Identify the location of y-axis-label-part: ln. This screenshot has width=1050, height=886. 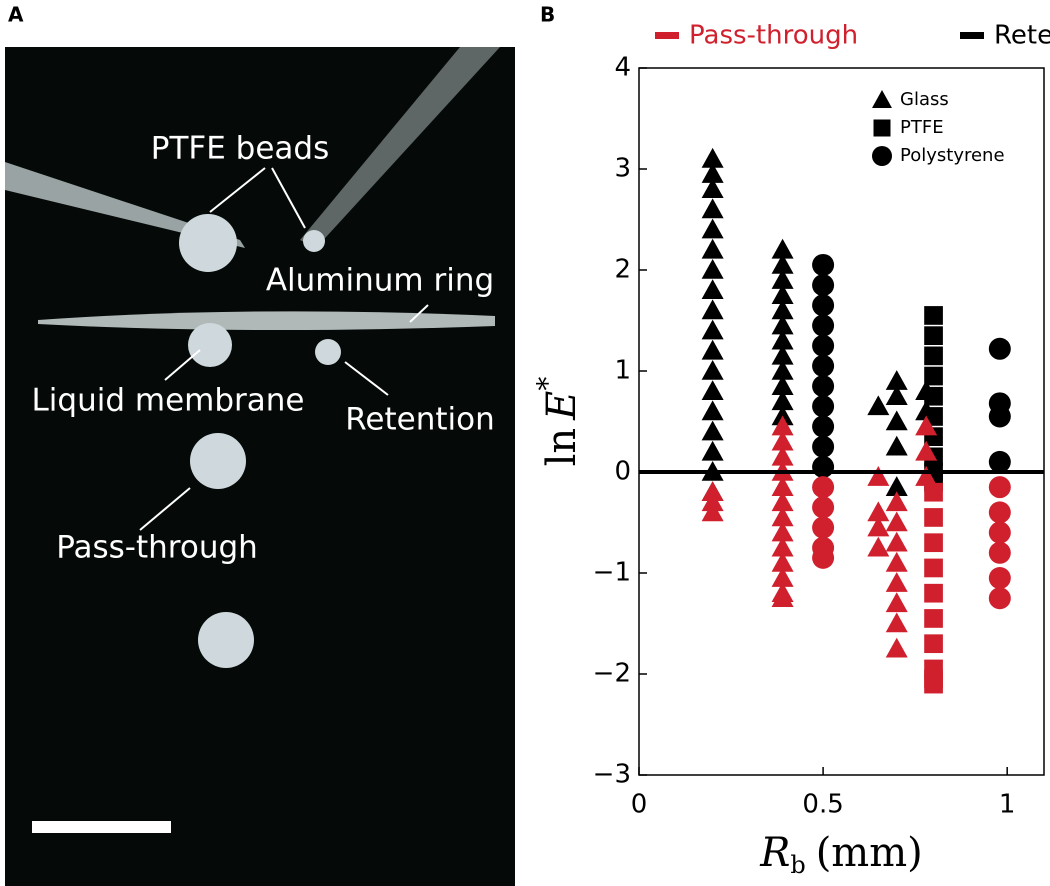
(562, 447).